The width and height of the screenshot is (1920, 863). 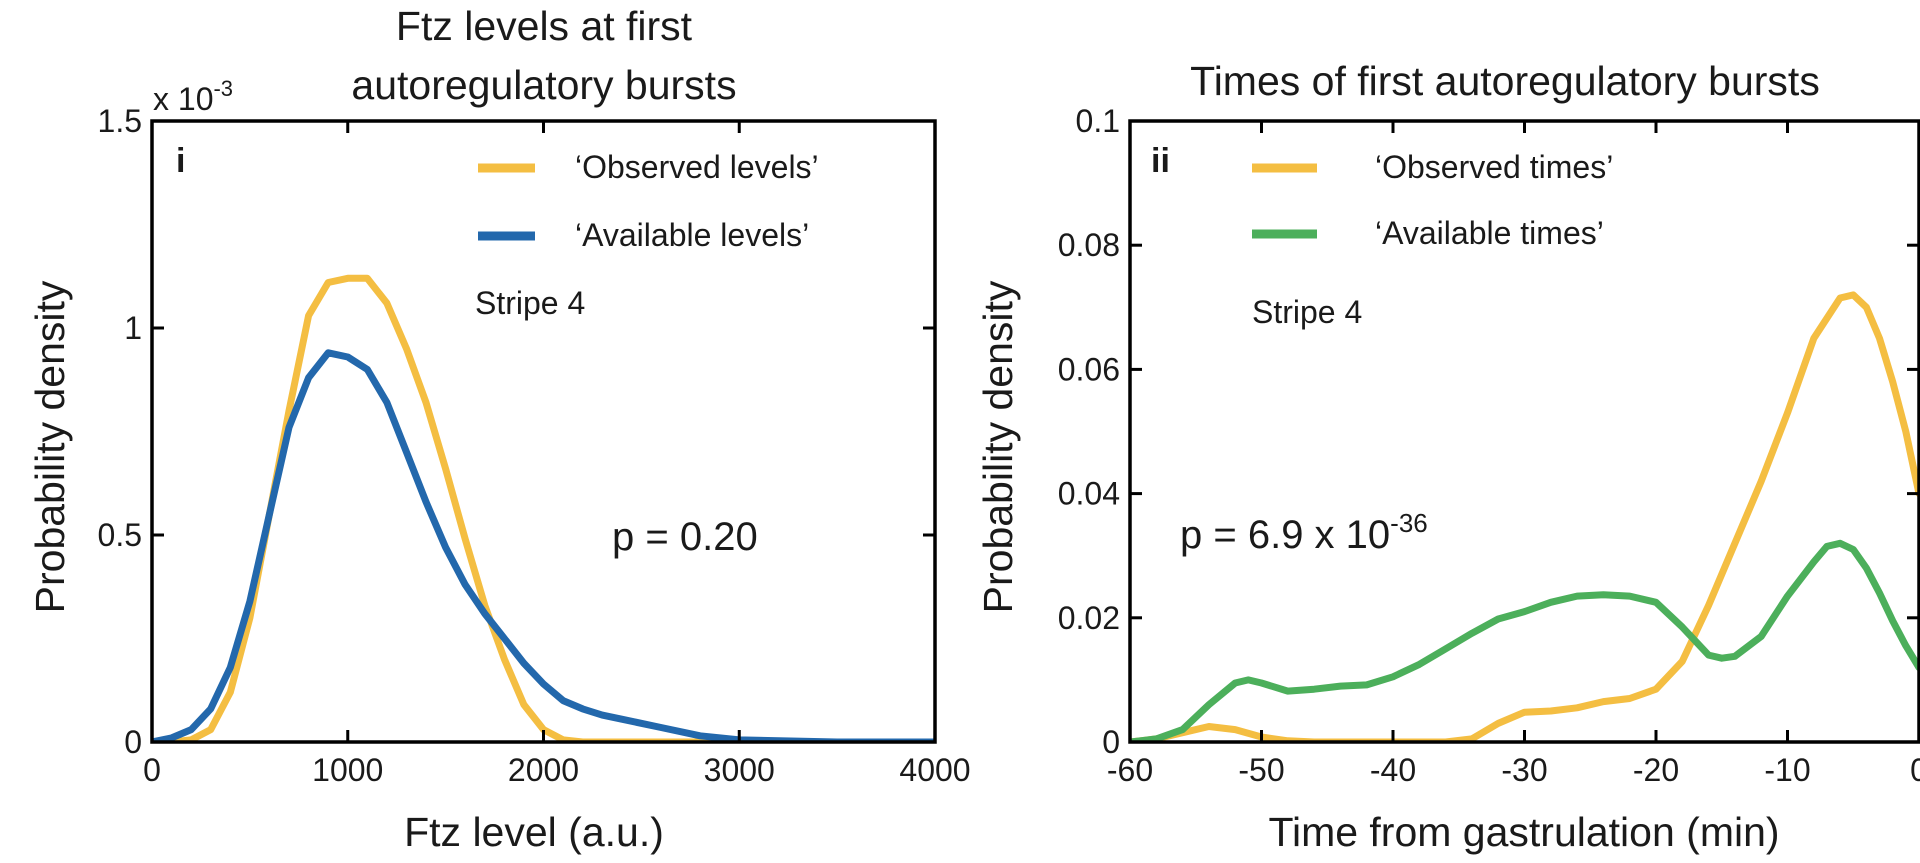 What do you see at coordinates (133, 742) in the screenshot?
I see `panel-i-ytick-label: 0` at bounding box center [133, 742].